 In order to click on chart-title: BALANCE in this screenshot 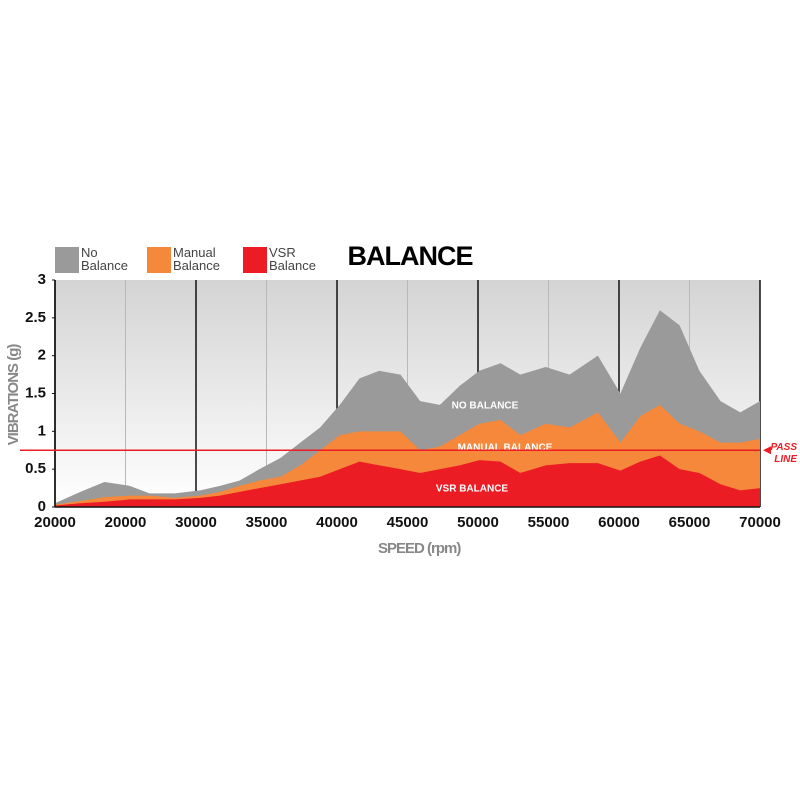, I will do `click(410, 256)`.